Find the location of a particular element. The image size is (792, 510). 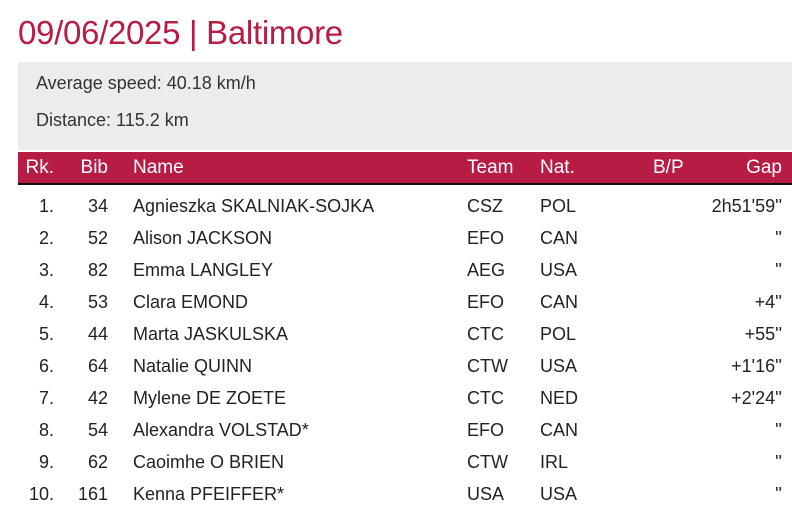

bib: 34 is located at coordinates (97, 206).